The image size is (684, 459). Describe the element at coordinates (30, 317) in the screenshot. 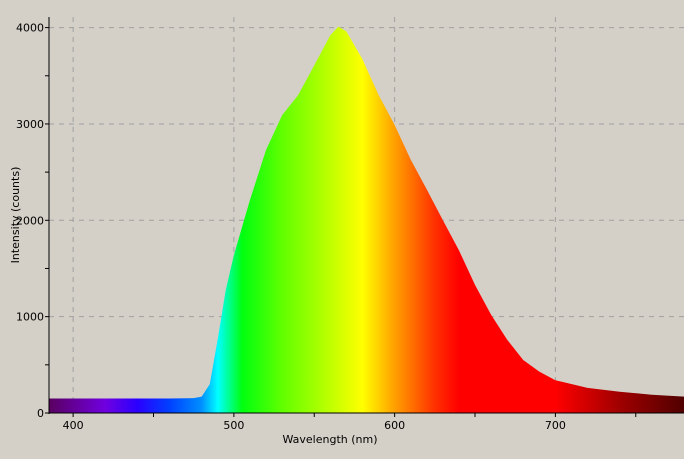

I see `y-tick-label: 1000` at that location.